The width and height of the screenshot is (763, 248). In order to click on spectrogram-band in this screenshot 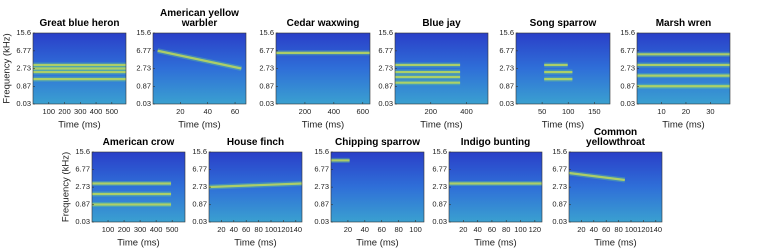, I will do `click(255, 185)`.